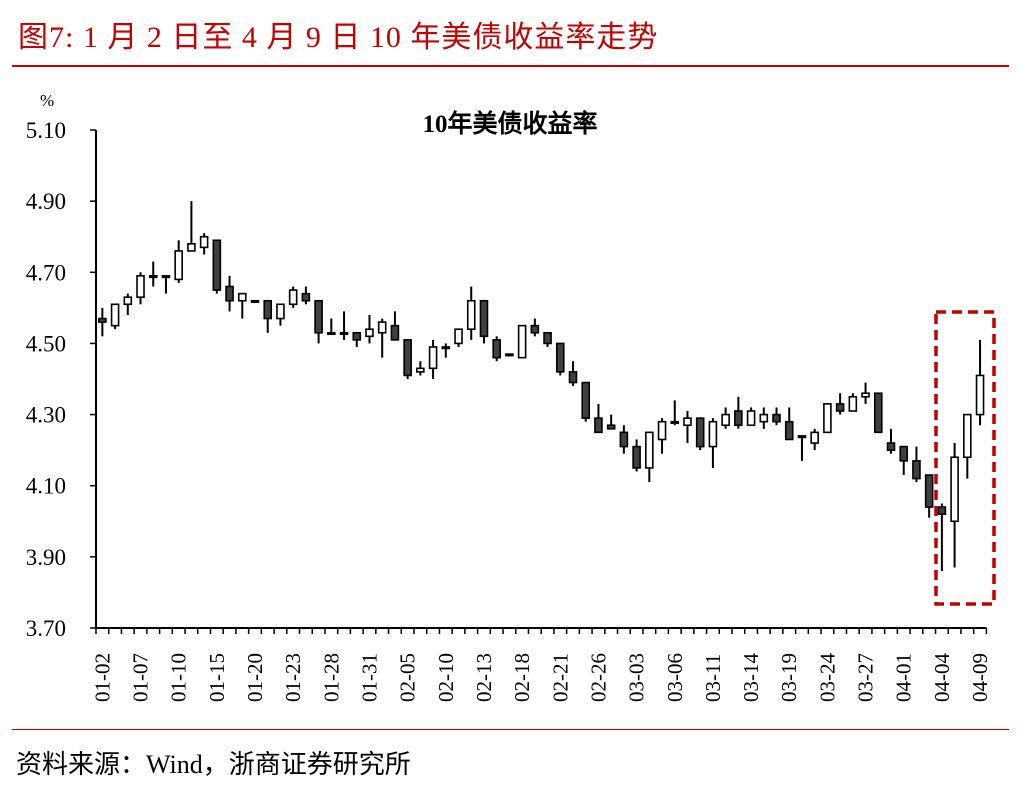 The image size is (1021, 790). I want to click on x-tick-label: 04-09, so click(980, 677).